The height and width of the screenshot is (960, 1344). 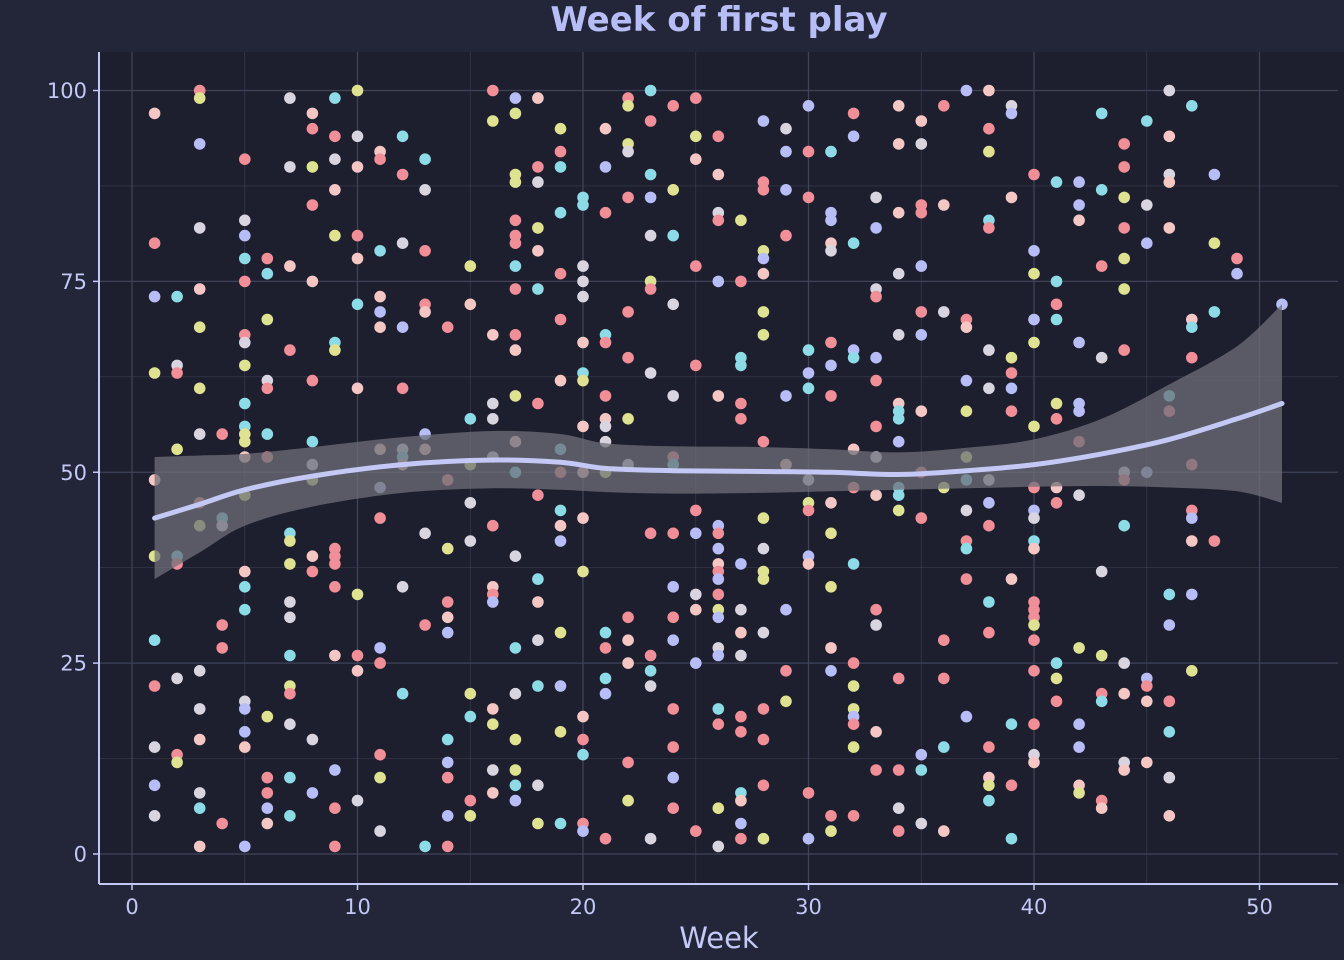 I want to click on y-tick-label: 75, so click(x=73, y=282).